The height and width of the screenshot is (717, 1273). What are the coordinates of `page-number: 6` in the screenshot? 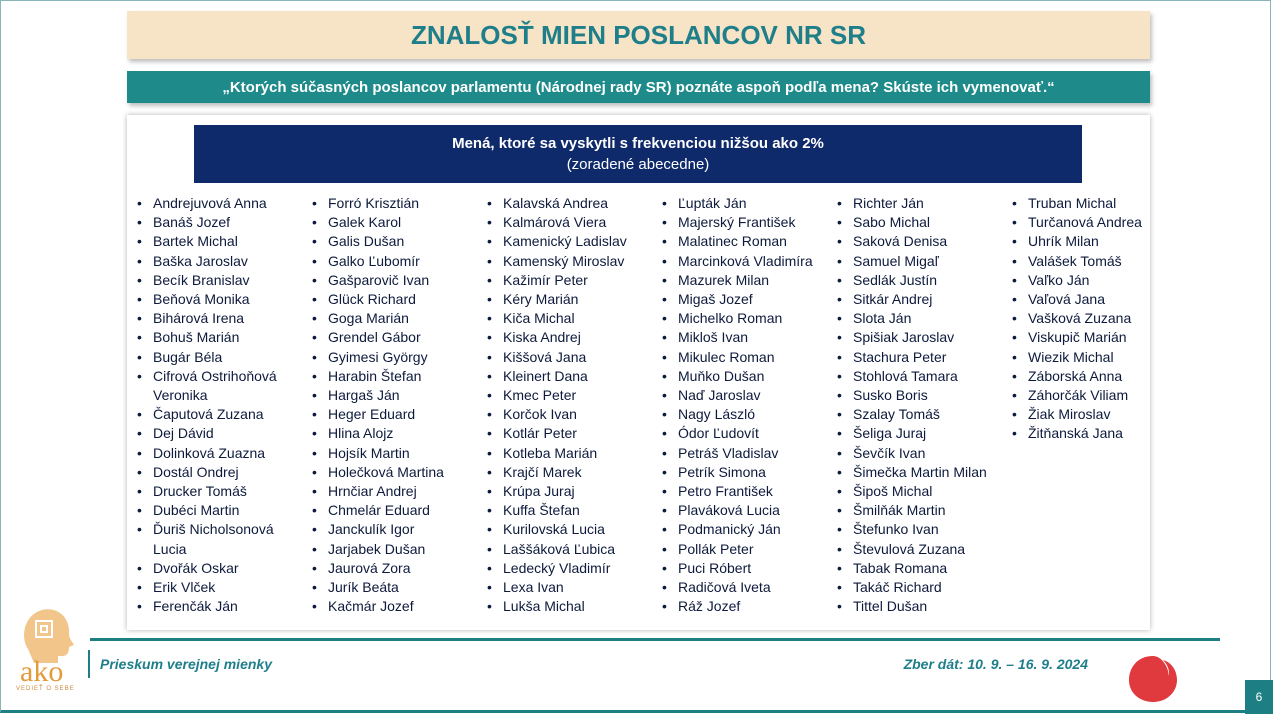 It's located at (1259, 697).